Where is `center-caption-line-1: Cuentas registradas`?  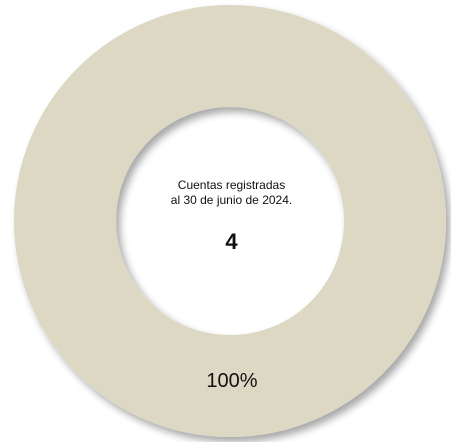 center-caption-line-1: Cuentas registradas is located at coordinates (231, 185).